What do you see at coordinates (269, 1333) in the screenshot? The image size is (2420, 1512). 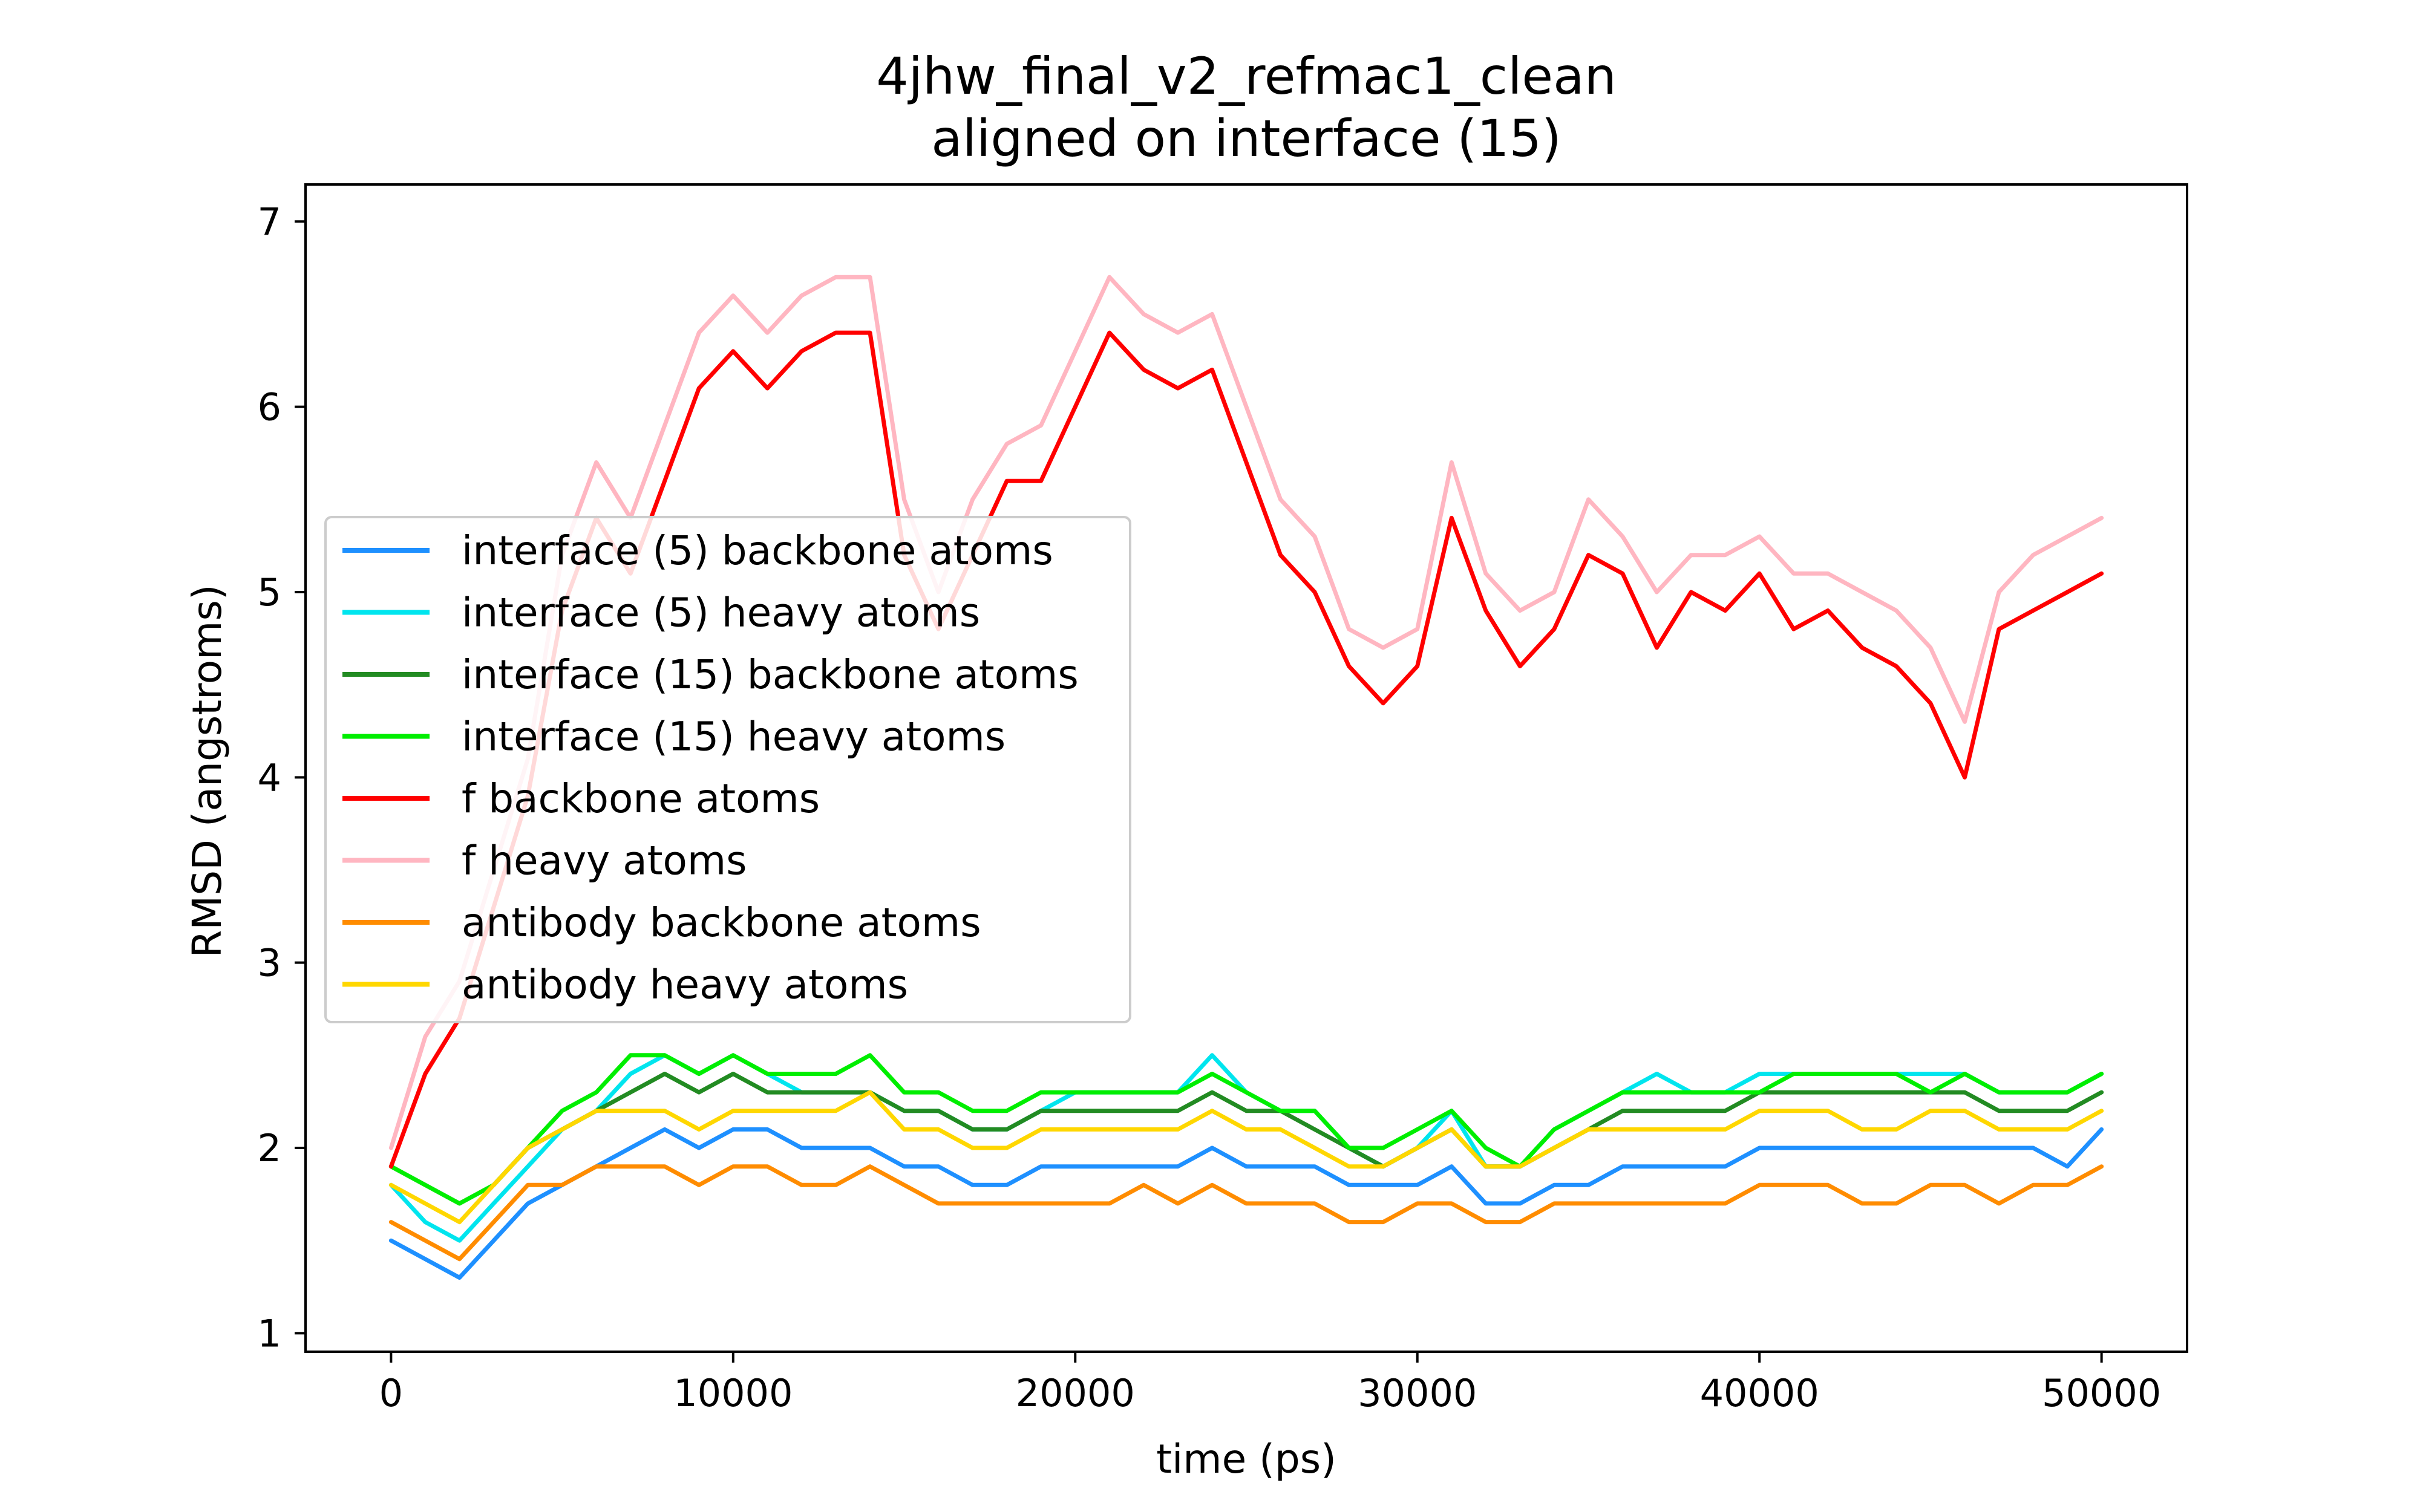 I see `y-tick-label-0: 1` at bounding box center [269, 1333].